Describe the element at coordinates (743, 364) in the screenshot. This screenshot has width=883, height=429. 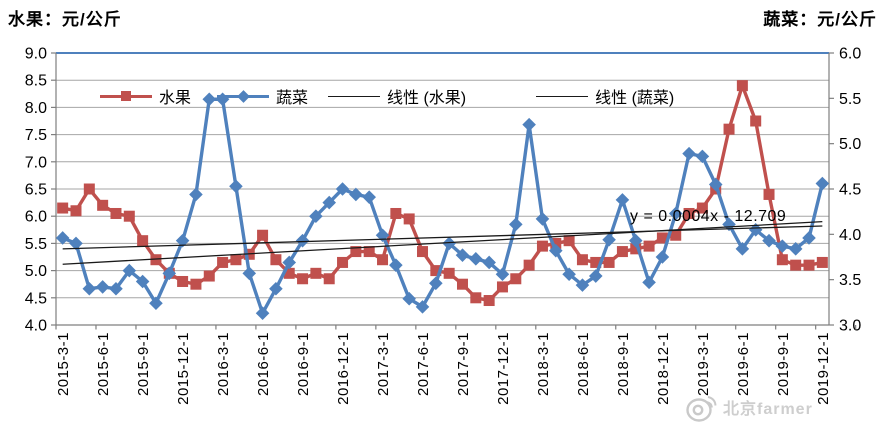
I see `x-tick-label: 2019-6-1` at that location.